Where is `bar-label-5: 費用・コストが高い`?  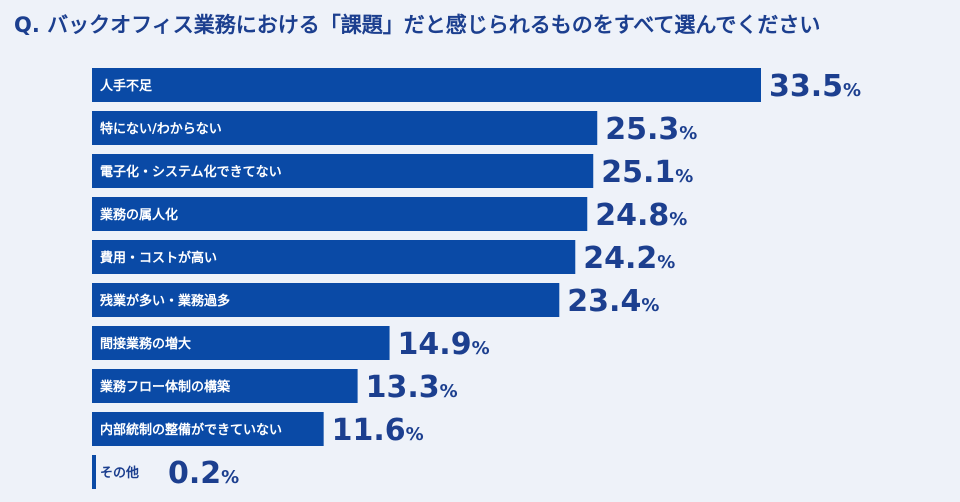 bar-label-5: 費用・コストが高い is located at coordinates (158, 258).